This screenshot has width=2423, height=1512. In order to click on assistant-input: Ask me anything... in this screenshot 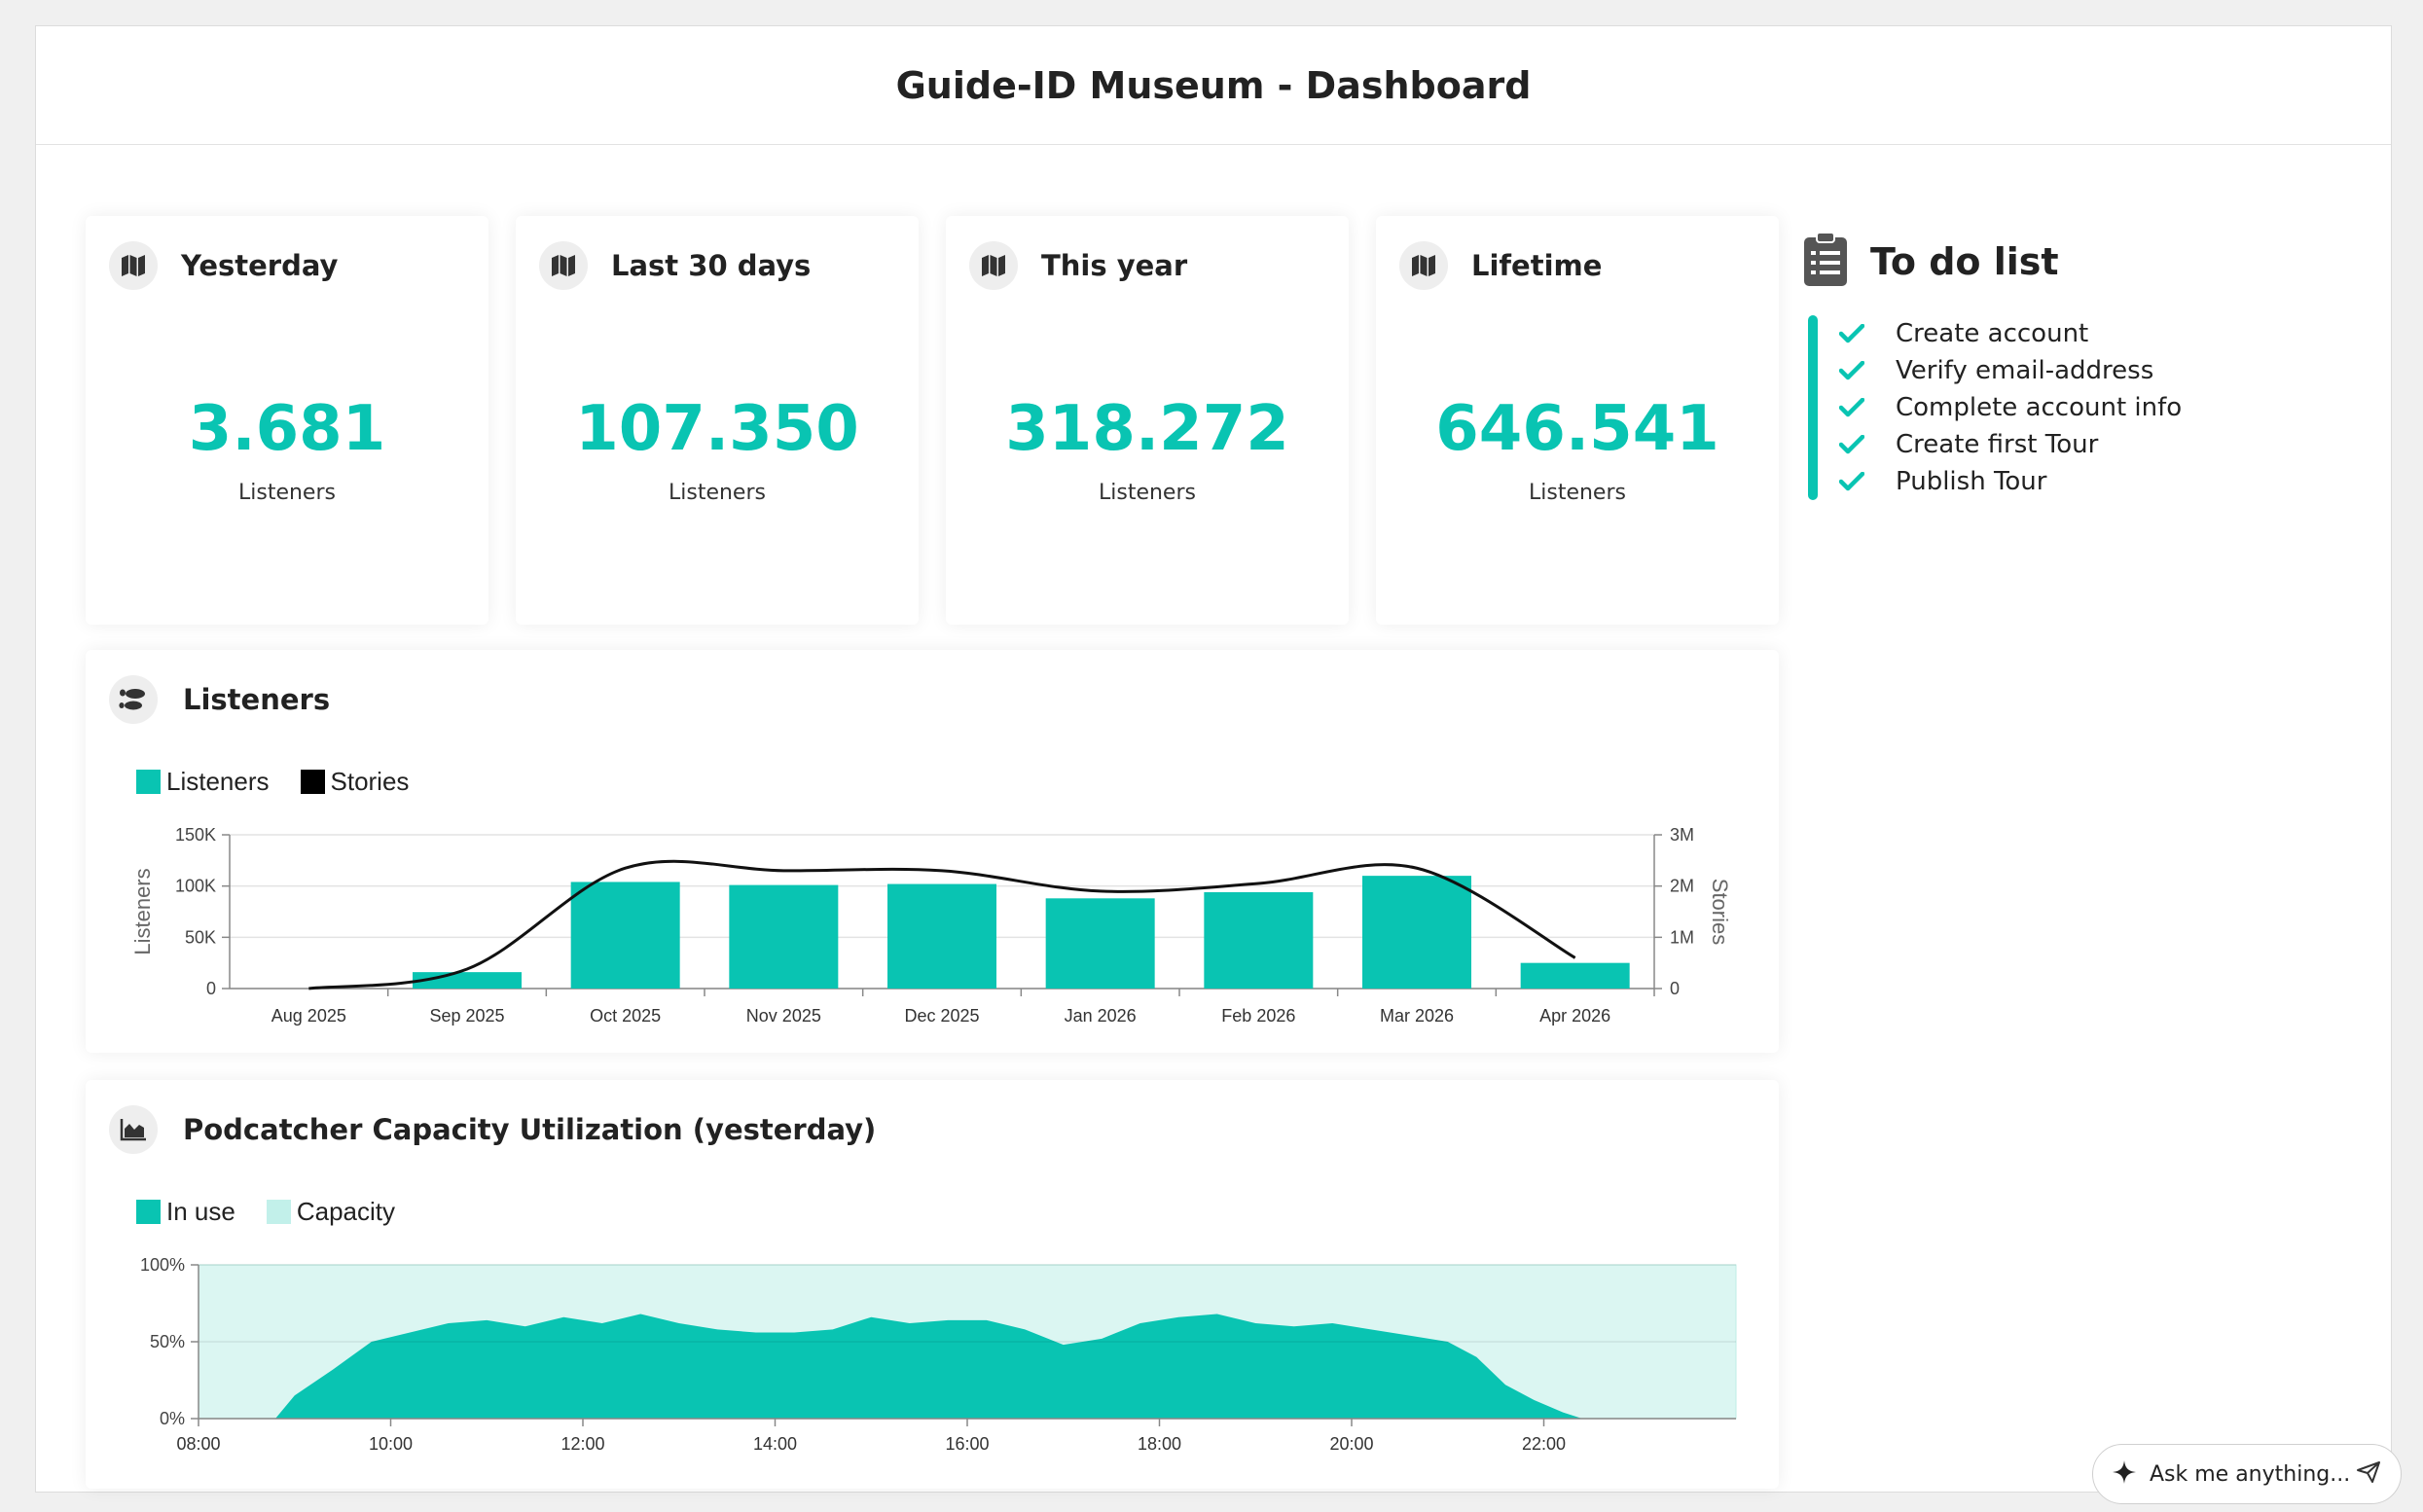, I will do `click(2247, 1474)`.